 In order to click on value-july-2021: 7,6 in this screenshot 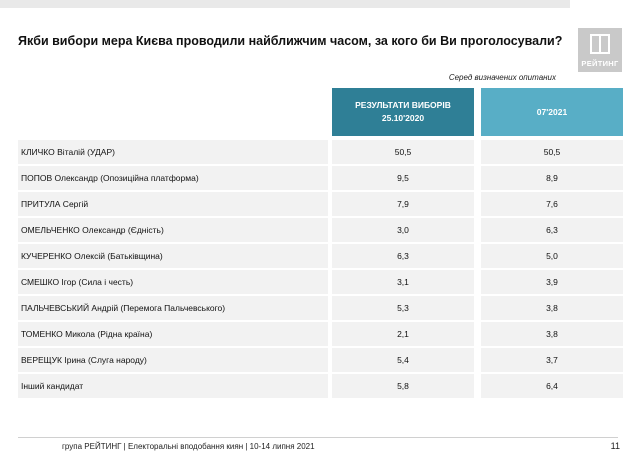, I will do `click(552, 204)`.